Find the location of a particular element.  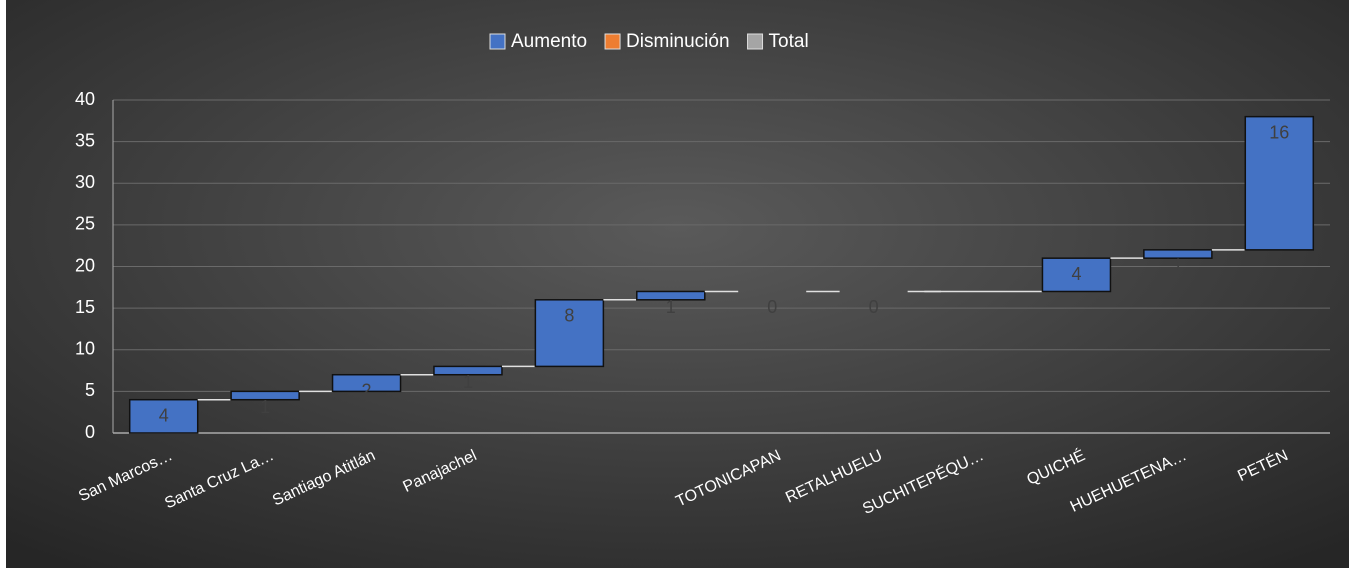

y-tick-label: 40 is located at coordinates (85, 99).